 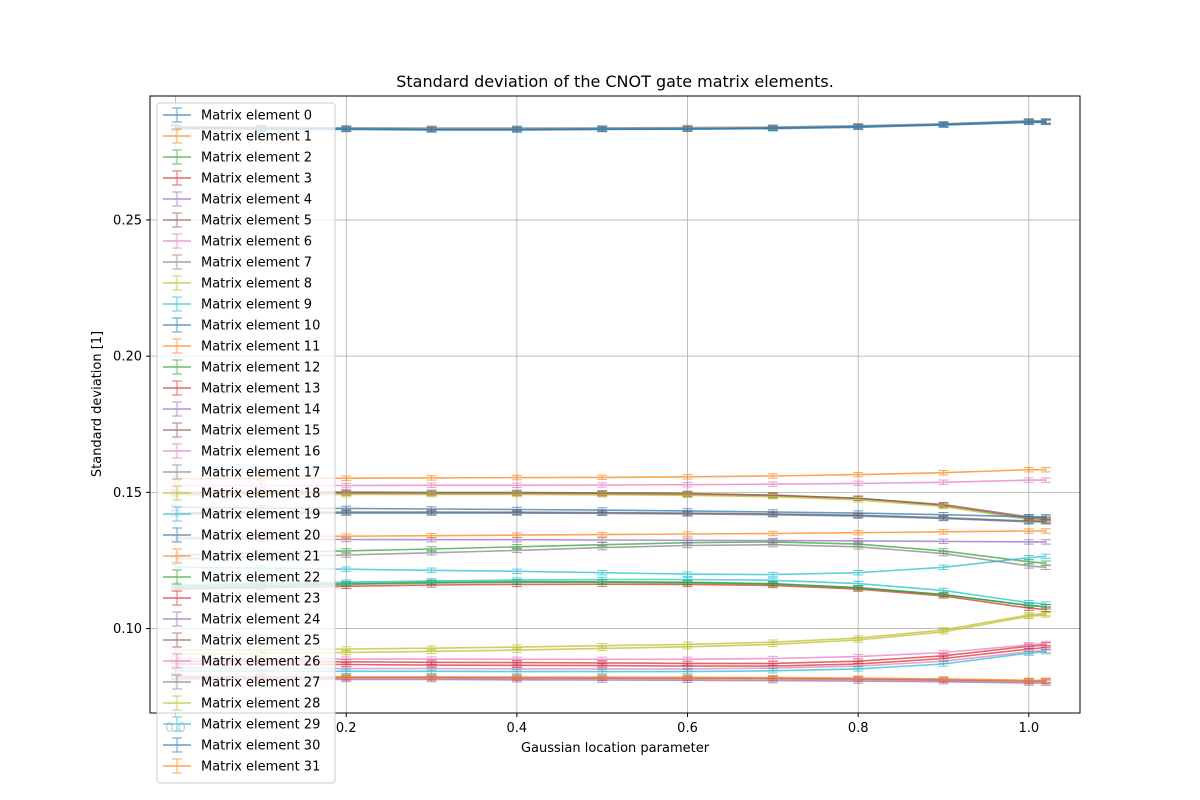 I want to click on legend-item: Matrix element 14, so click(x=241, y=409).